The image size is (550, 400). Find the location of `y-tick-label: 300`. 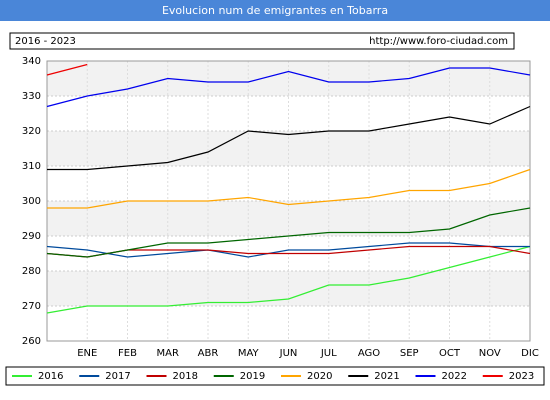

y-tick-label: 300 is located at coordinates (31, 201).